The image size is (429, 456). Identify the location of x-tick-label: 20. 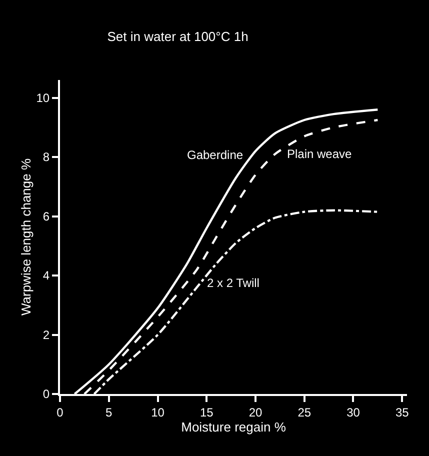
(255, 412).